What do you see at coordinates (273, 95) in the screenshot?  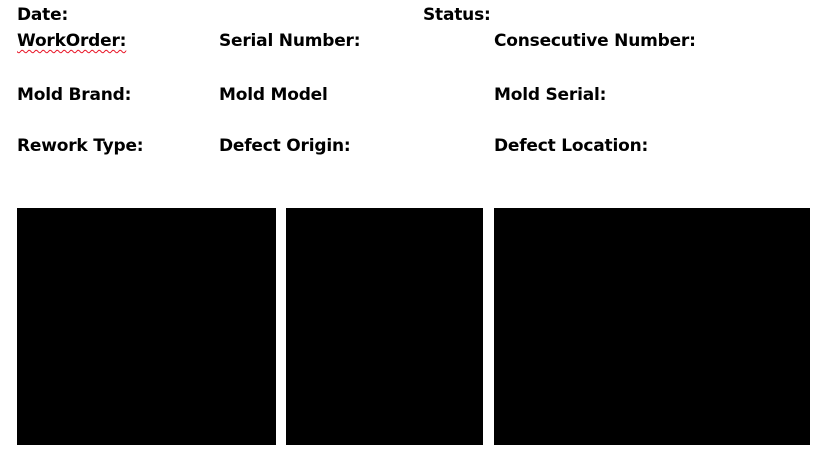 I see `mold-model-label: Mold Model` at bounding box center [273, 95].